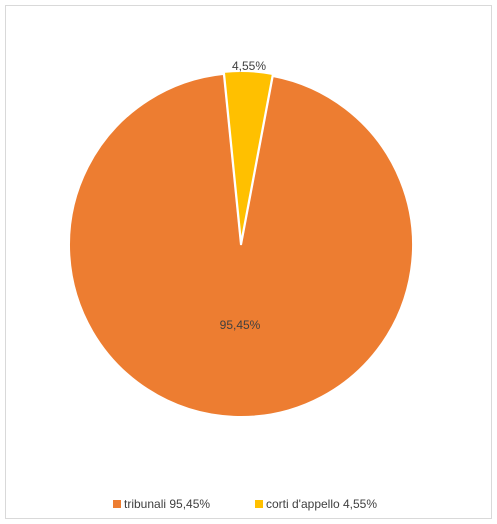 The width and height of the screenshot is (497, 524). Describe the element at coordinates (259, 504) in the screenshot. I see `legend-swatch-corti-d-appello` at that location.